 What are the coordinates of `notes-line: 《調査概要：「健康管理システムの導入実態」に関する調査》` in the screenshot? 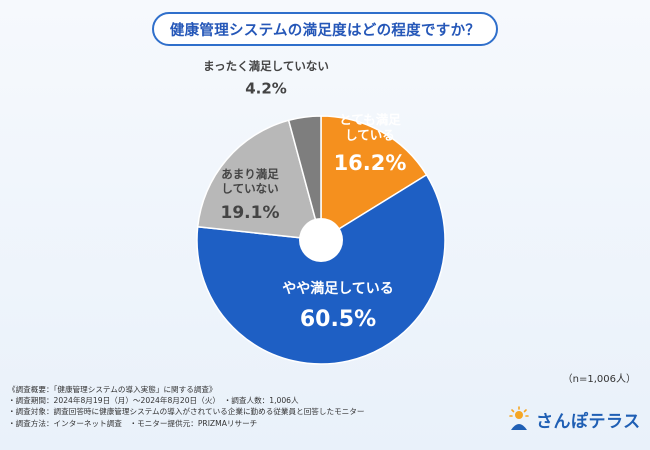 It's located at (112, 389).